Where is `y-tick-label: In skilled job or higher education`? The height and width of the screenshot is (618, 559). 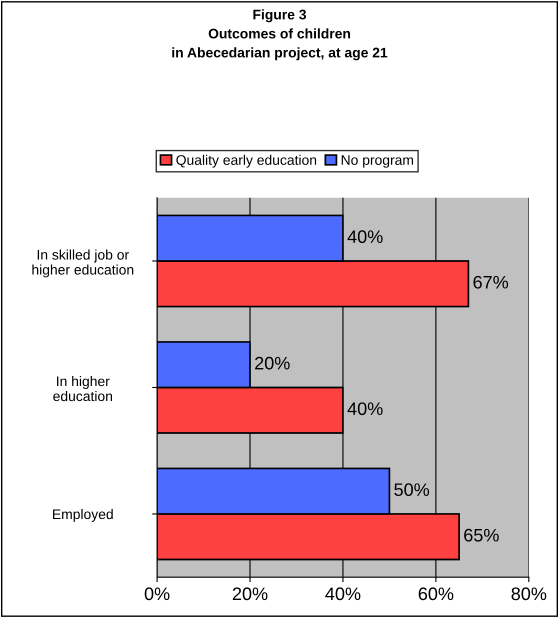 y-tick-label: In skilled job or higher education is located at coordinates (83, 263).